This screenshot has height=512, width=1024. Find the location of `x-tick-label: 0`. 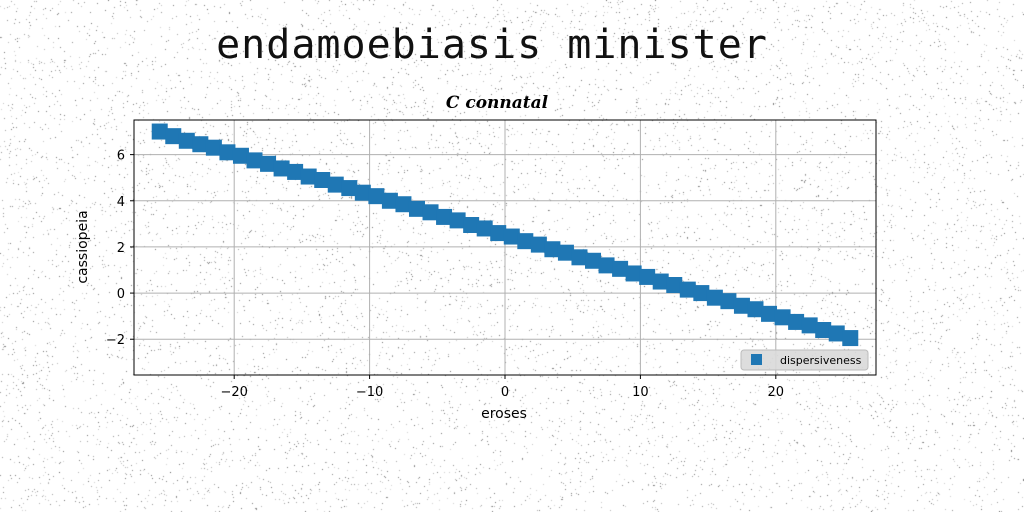

x-tick-label: 0 is located at coordinates (505, 392).